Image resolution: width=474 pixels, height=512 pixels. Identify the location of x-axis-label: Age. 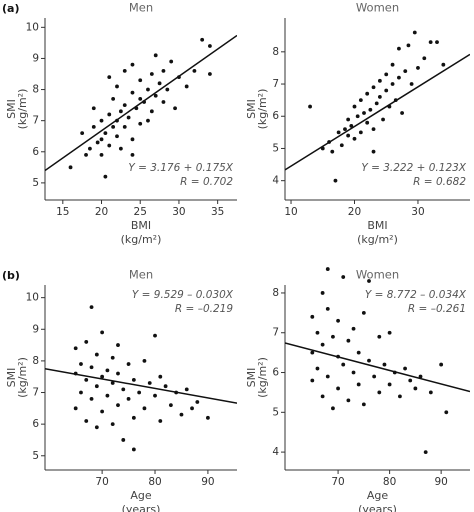
(378, 495).